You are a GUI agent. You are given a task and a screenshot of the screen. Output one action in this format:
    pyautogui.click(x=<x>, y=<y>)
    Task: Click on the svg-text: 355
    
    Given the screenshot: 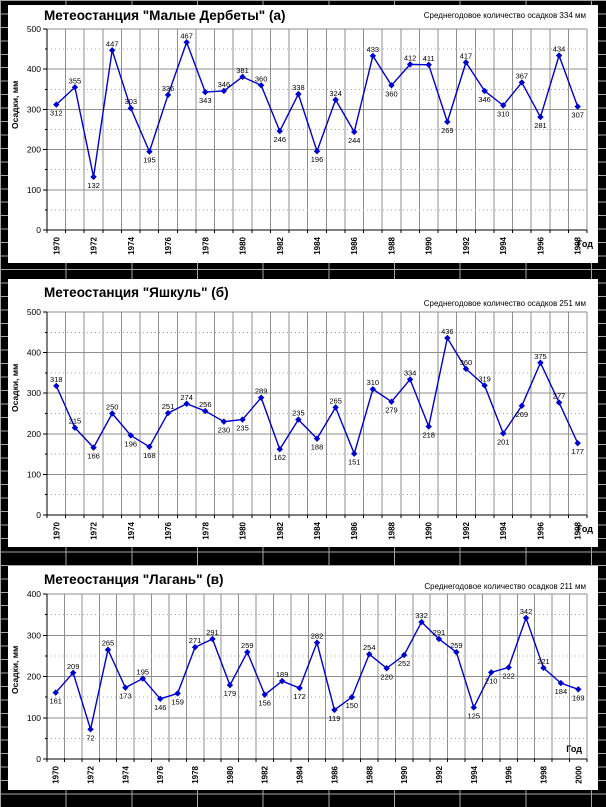 What is the action you would take?
    pyautogui.click(x=75, y=80)
    